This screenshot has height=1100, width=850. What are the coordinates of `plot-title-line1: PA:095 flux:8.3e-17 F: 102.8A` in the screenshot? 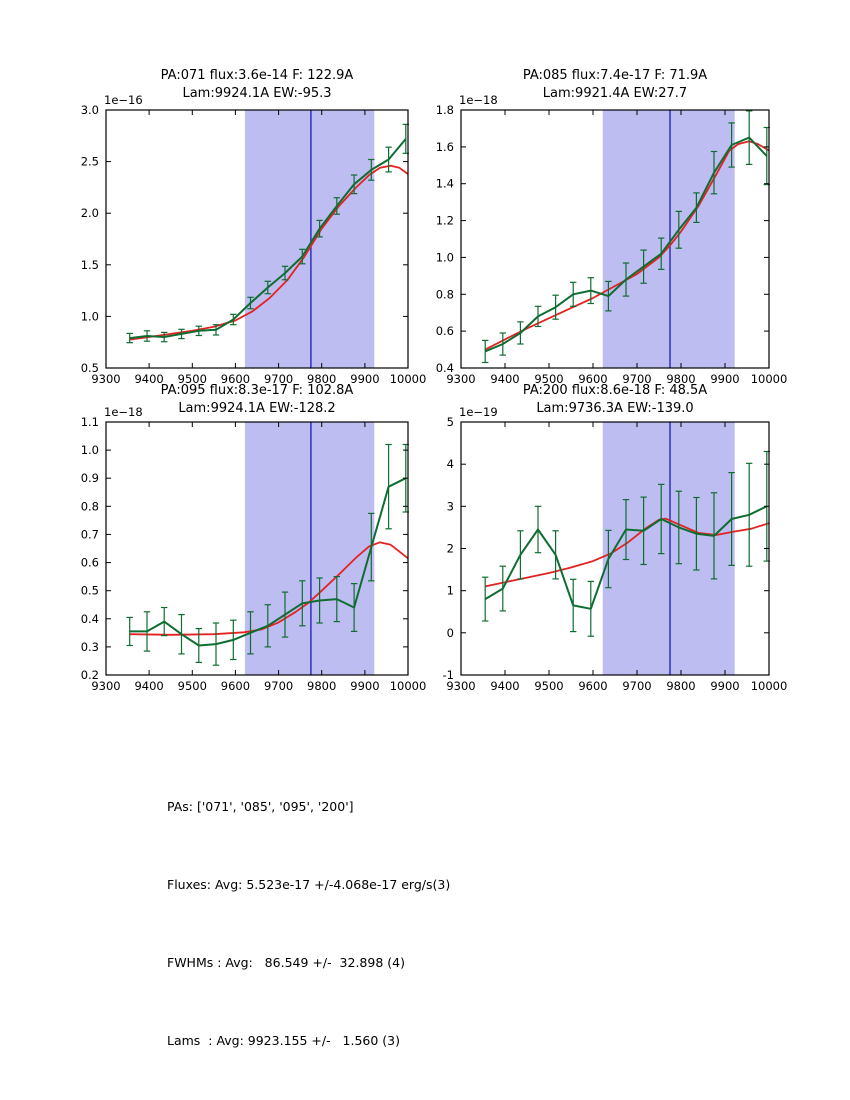 It's located at (257, 390).